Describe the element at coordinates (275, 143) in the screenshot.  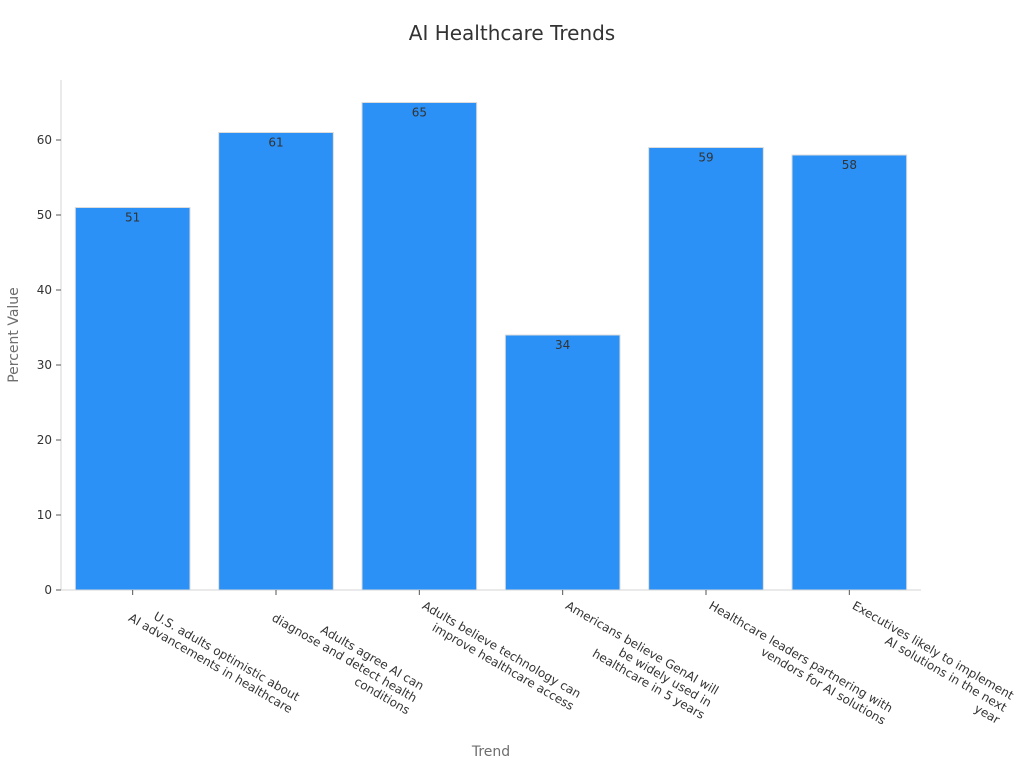
I see `bar-value-label: 61` at that location.